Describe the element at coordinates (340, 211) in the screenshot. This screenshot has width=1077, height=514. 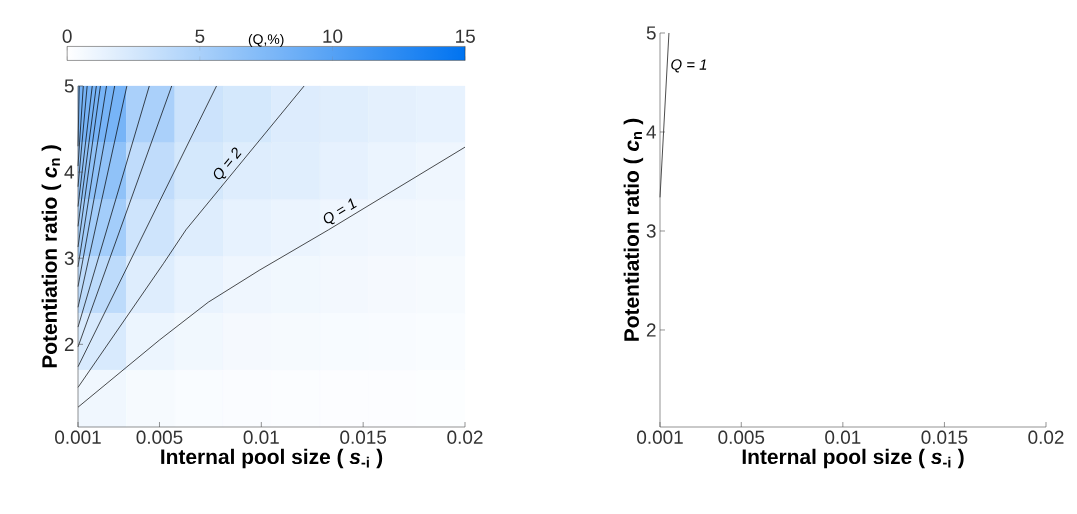
I see `text: Q = 1` at that location.